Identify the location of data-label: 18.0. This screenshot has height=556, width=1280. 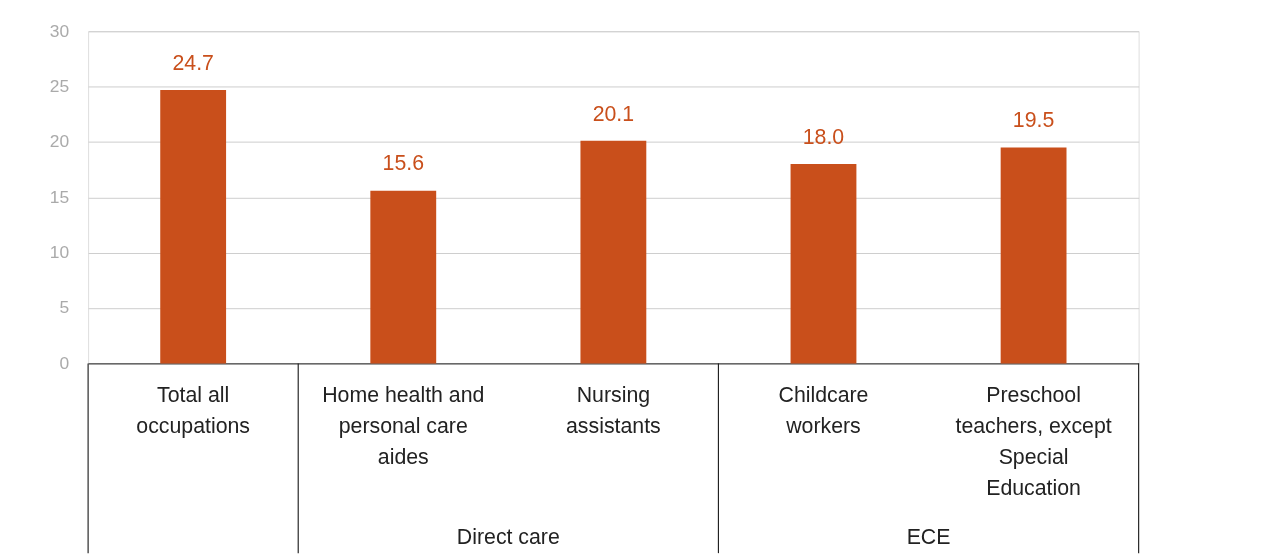
(823, 136).